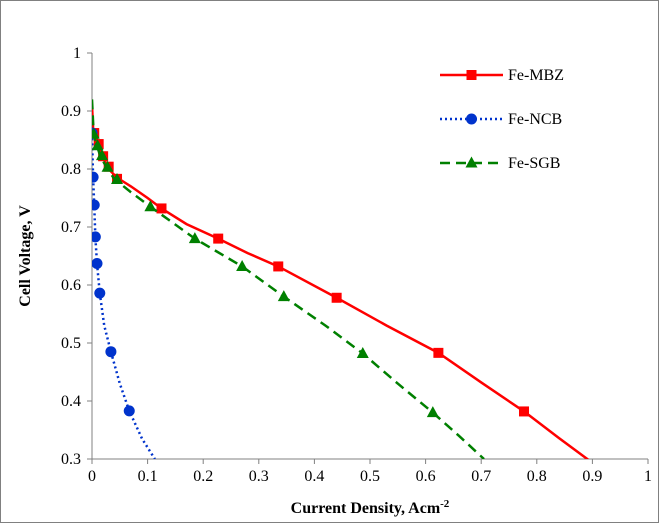 The width and height of the screenshot is (661, 525). What do you see at coordinates (259, 476) in the screenshot?
I see `x-tick-label: 0.3` at bounding box center [259, 476].